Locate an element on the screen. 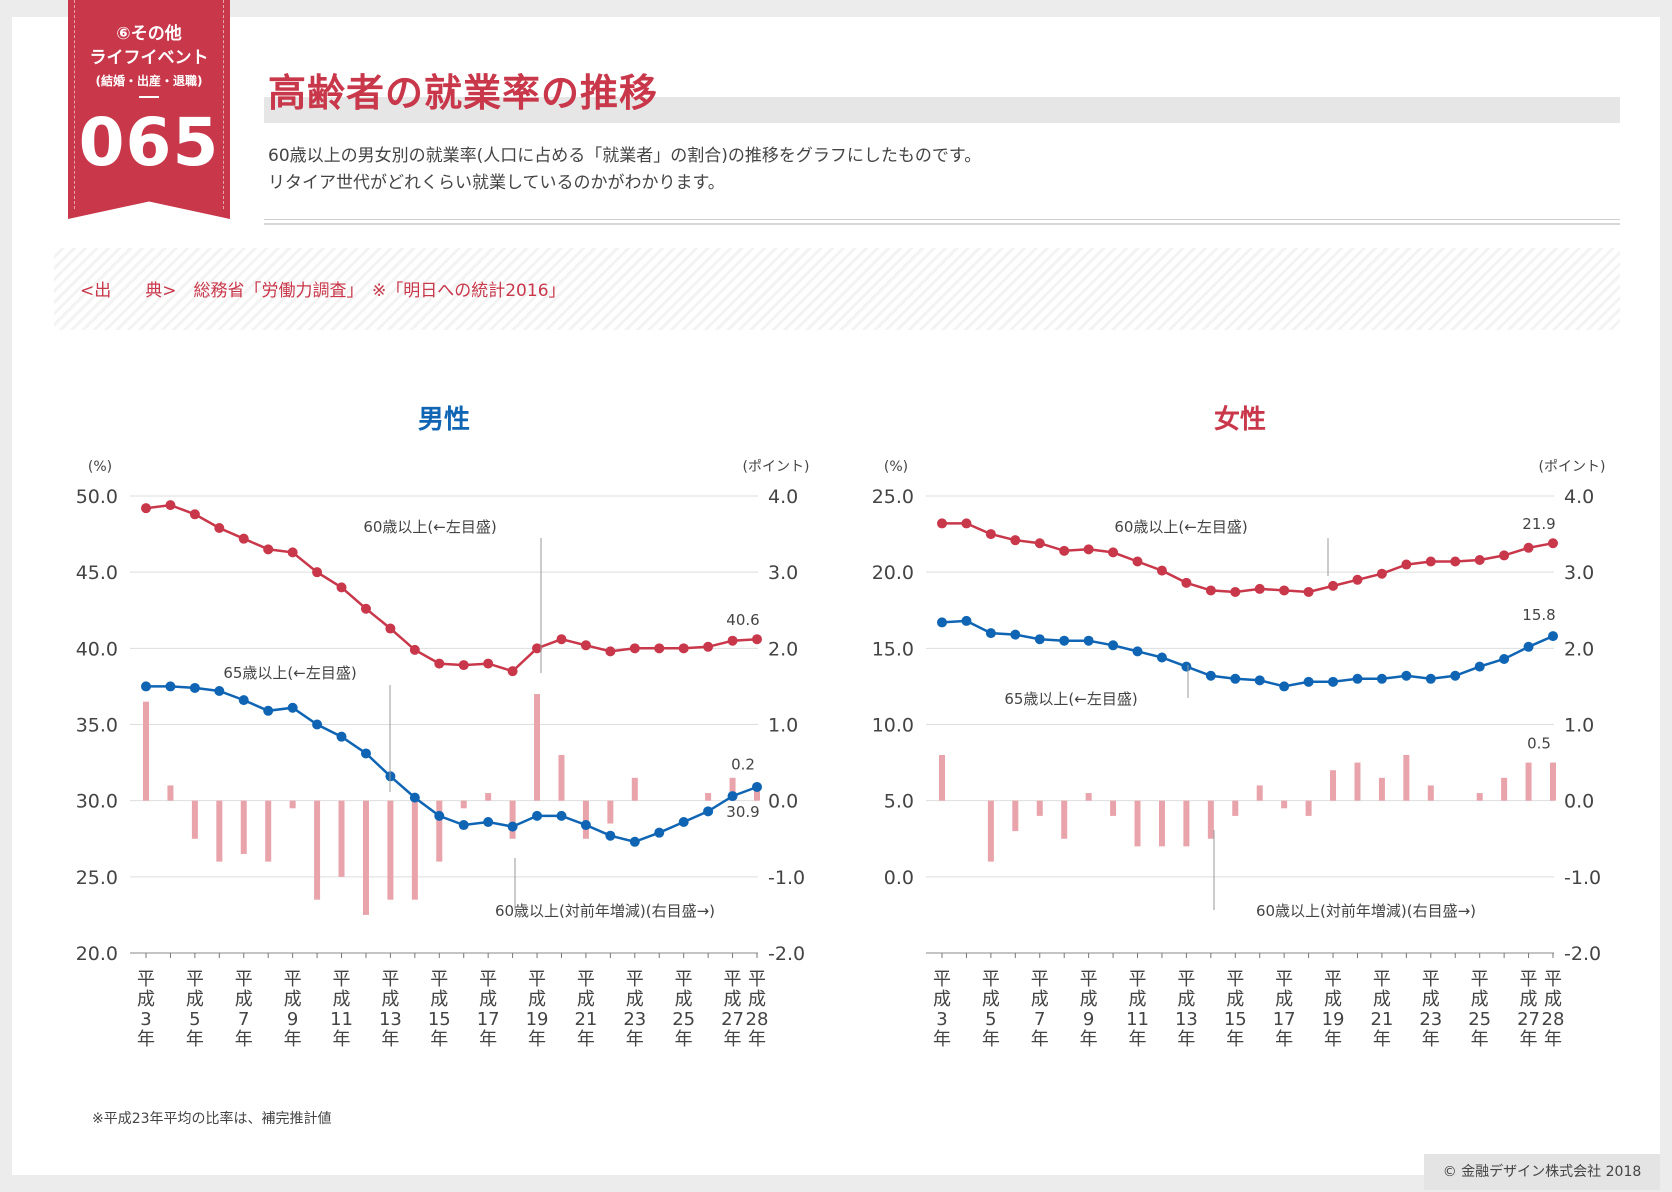  x-tick-label: 平成23年 is located at coordinates (634, 1009).